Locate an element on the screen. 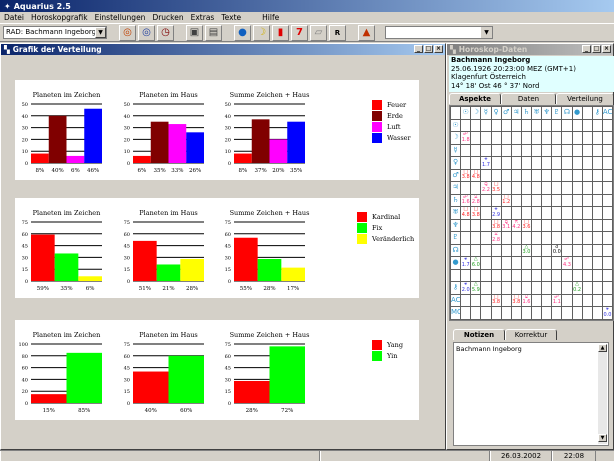 The height and width of the screenshot is (461, 614). menu-item: Extras is located at coordinates (202, 17).